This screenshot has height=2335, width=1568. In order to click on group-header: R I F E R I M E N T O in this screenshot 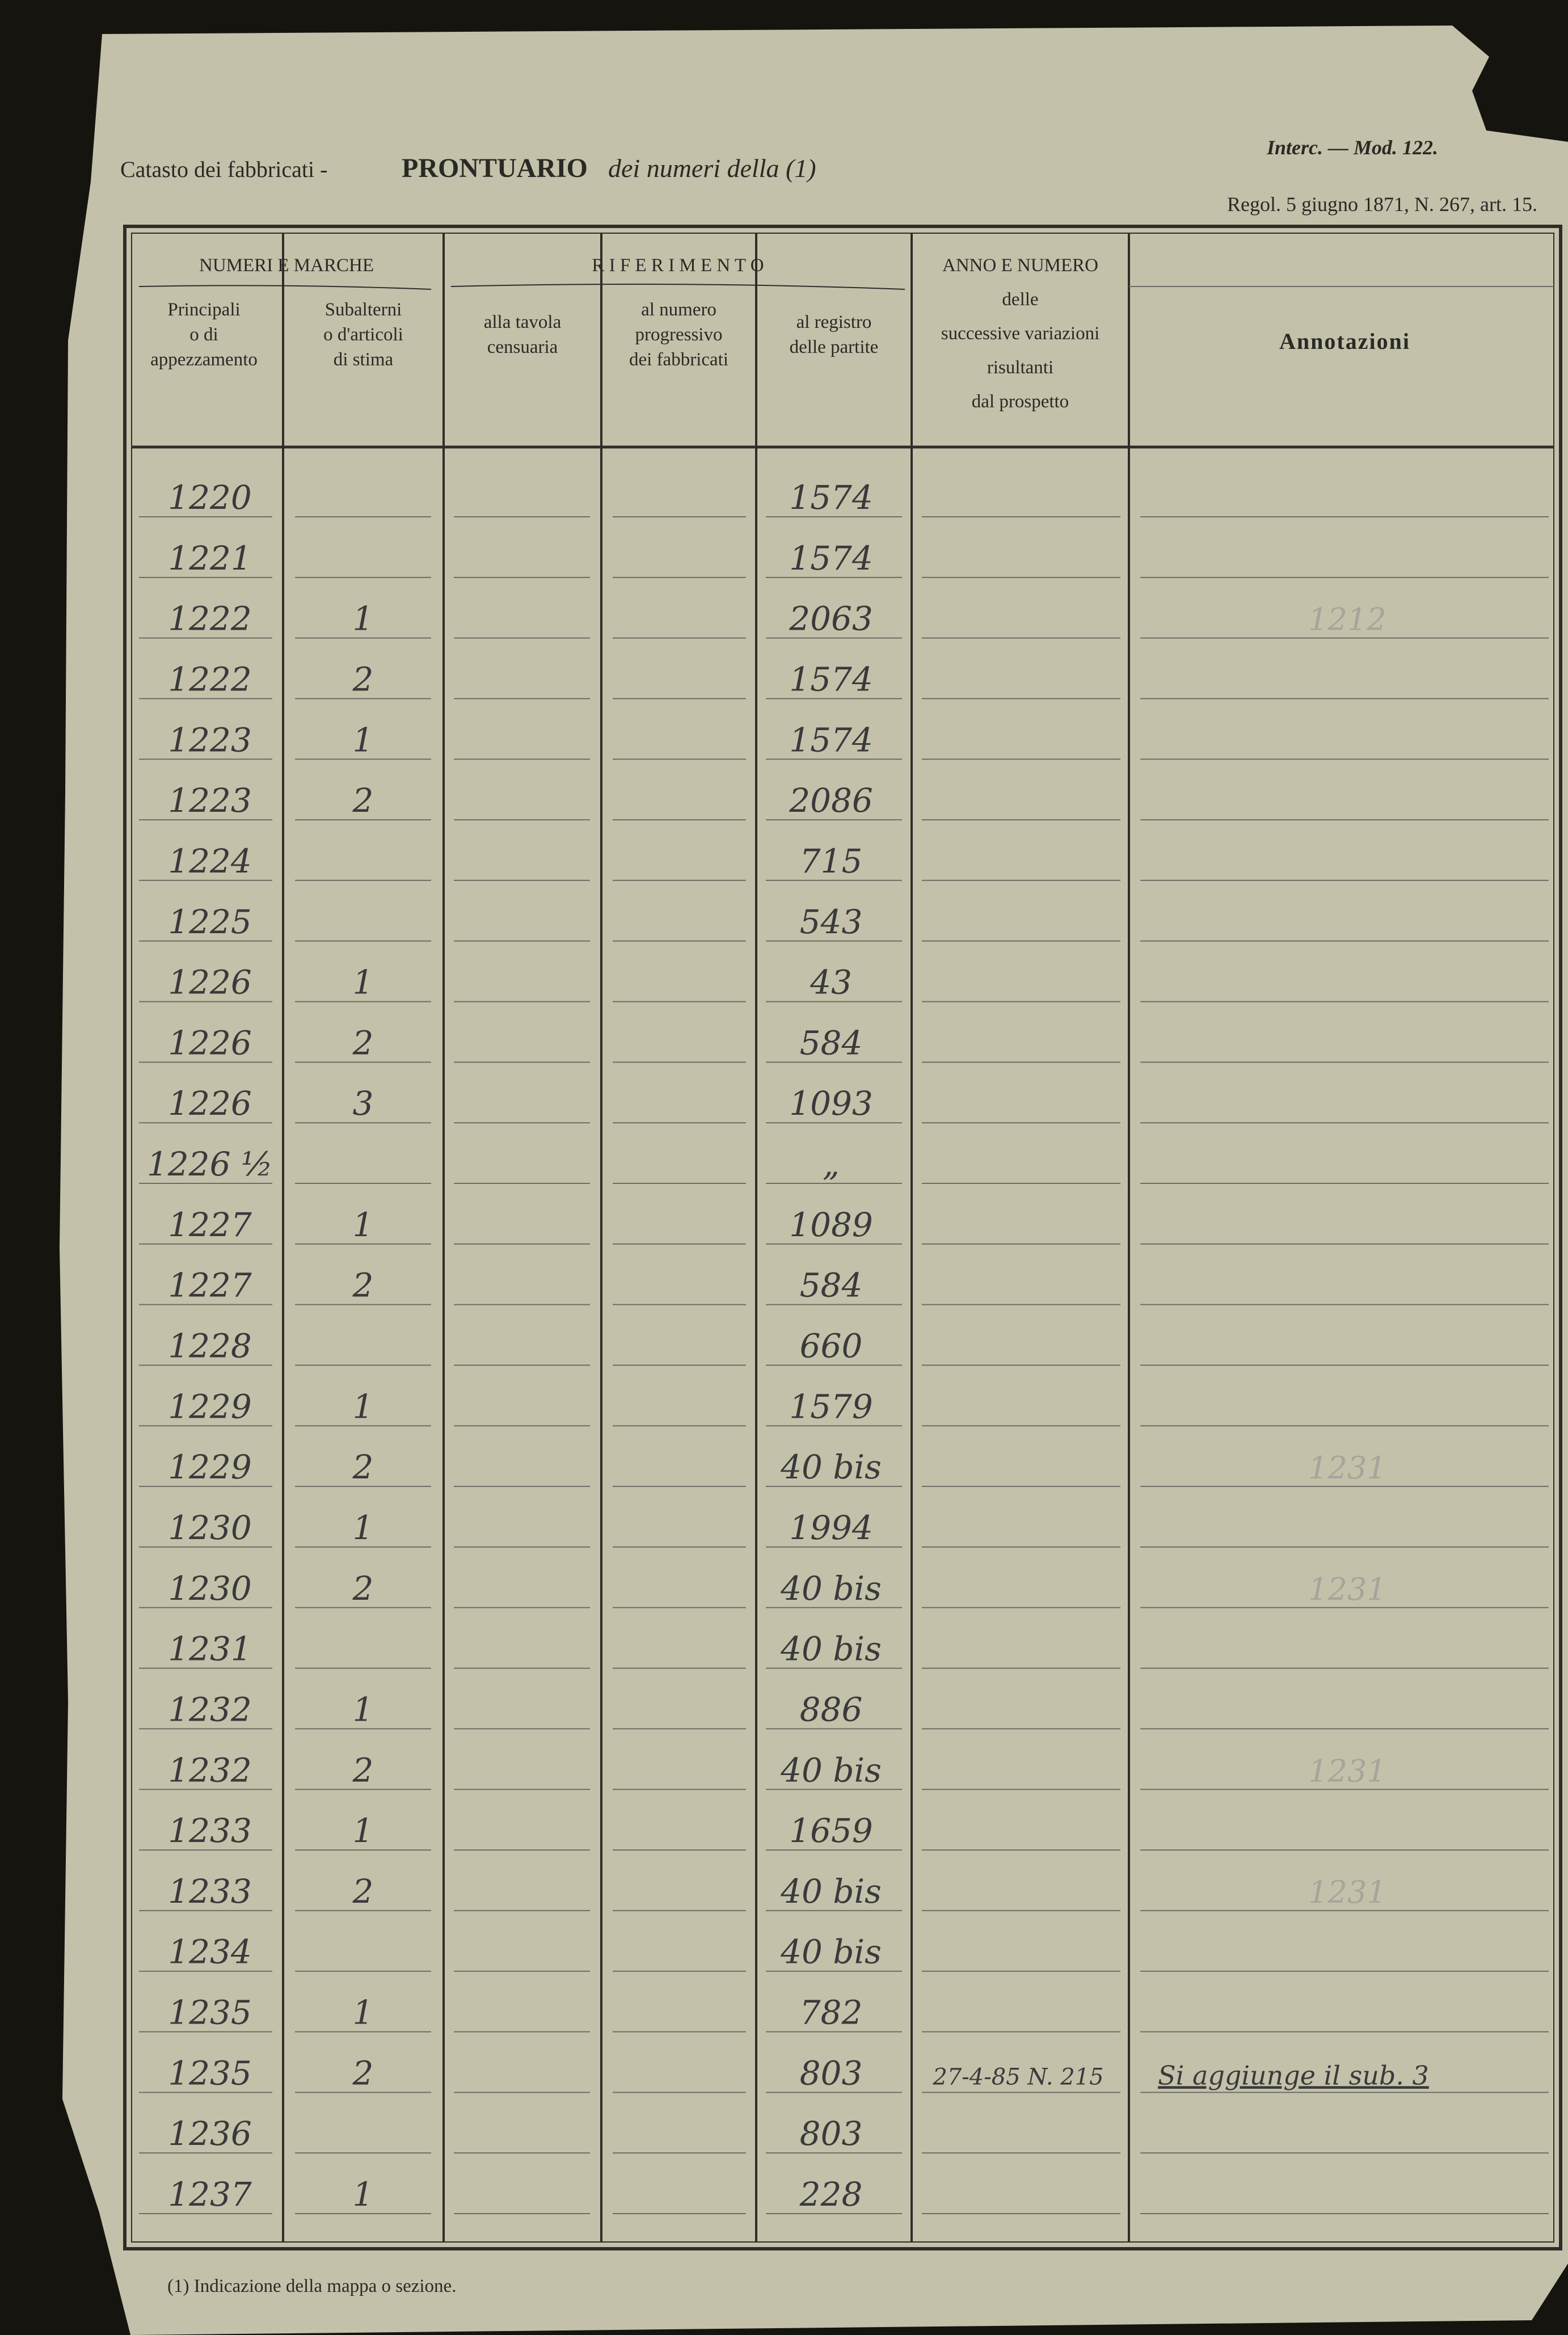, I will do `click(678, 265)`.